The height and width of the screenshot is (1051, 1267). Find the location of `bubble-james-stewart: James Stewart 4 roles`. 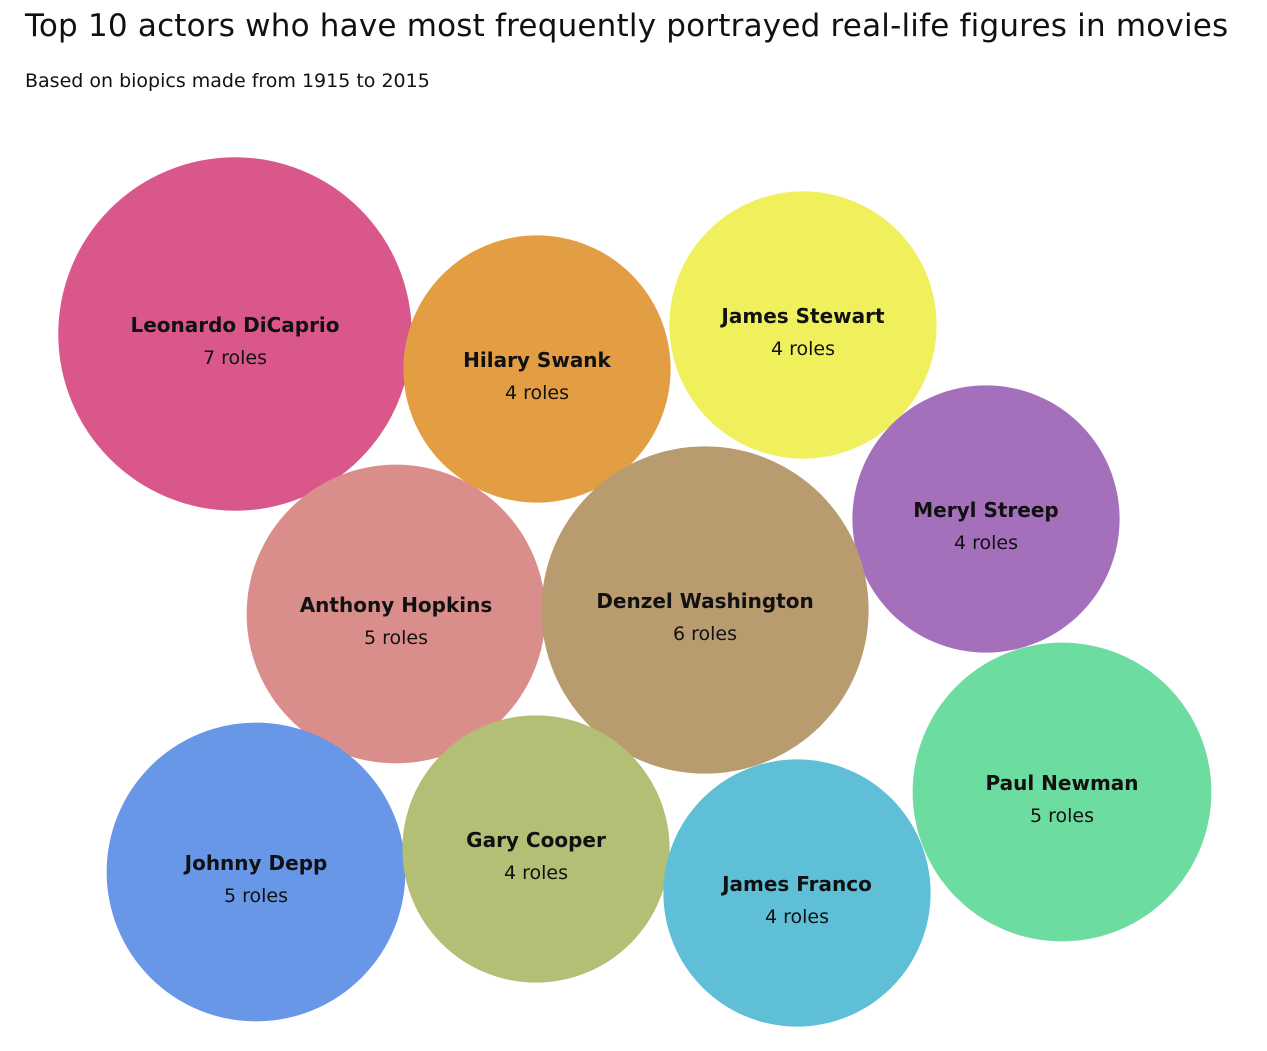

bubble-james-stewart: James Stewart 4 roles is located at coordinates (803, 325).